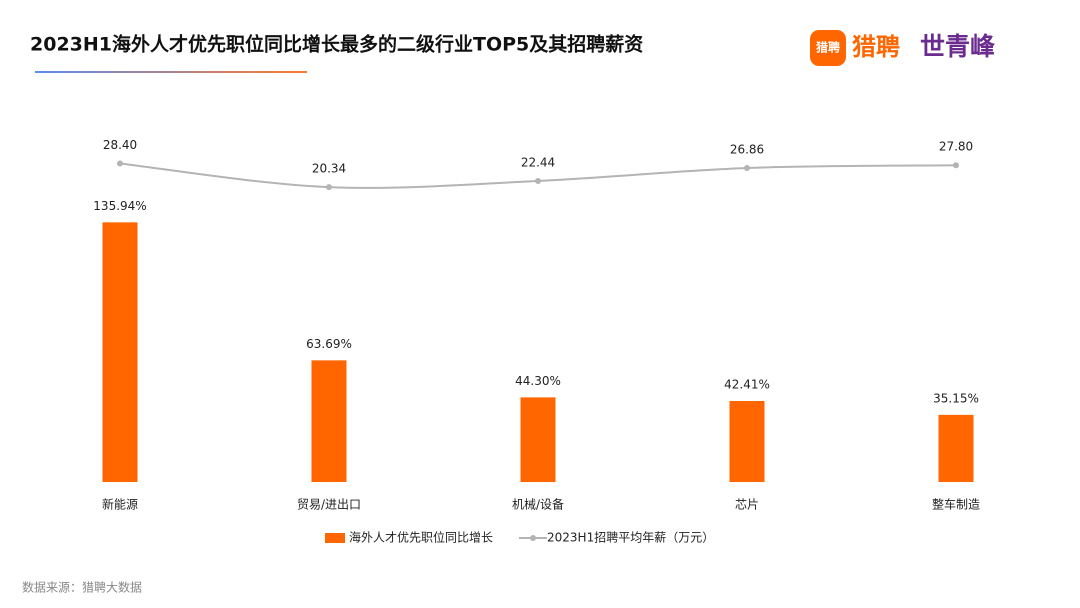 The width and height of the screenshot is (1080, 608). What do you see at coordinates (630, 538) in the screenshot?
I see `legend-label: 2023H1招聘平均年薪（万元）` at bounding box center [630, 538].